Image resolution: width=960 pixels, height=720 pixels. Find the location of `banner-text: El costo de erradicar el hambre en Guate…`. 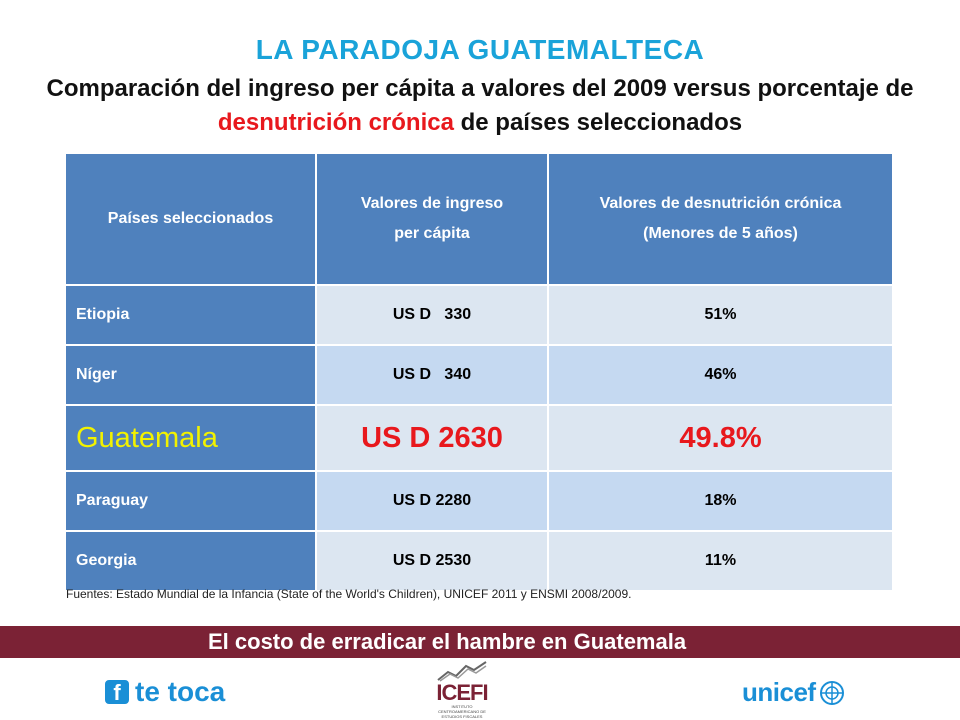

banner-text: El costo de erradicar el hambre en Guate… is located at coordinates (447, 641).